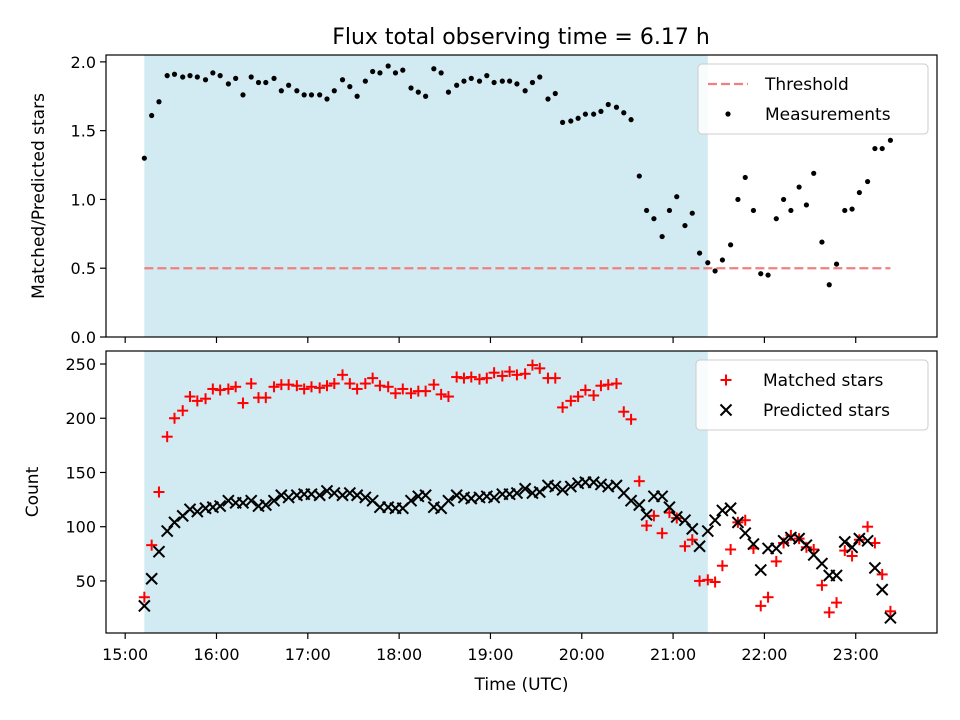 This screenshot has width=960, height=720. What do you see at coordinates (490, 654) in the screenshot?
I see `bottom-x-tick-label: 19:00` at bounding box center [490, 654].